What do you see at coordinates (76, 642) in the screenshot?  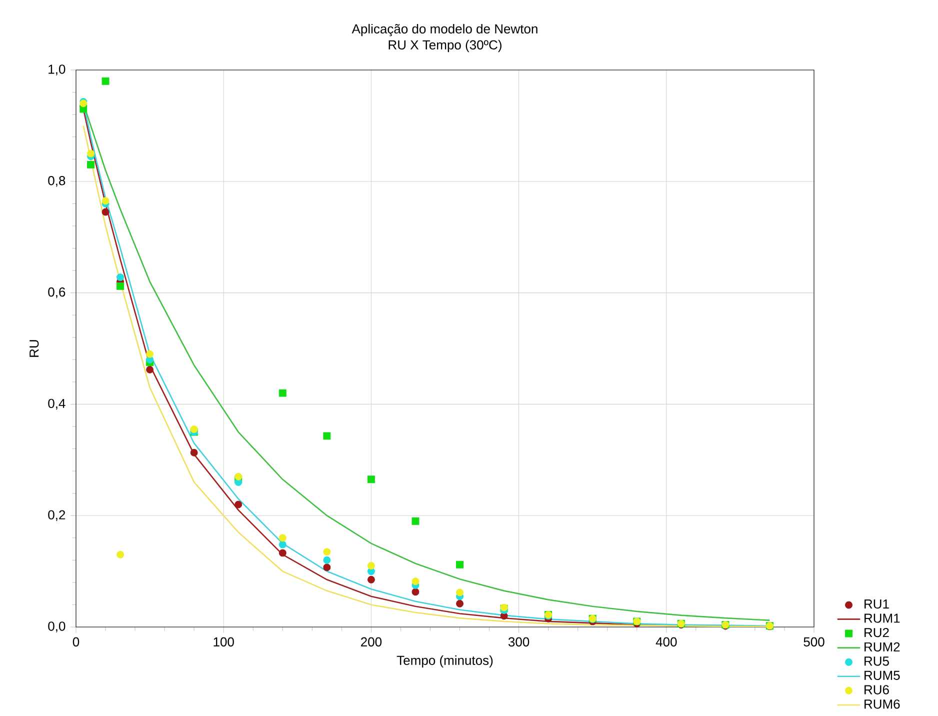 I see `x-tick-label: 0` at bounding box center [76, 642].